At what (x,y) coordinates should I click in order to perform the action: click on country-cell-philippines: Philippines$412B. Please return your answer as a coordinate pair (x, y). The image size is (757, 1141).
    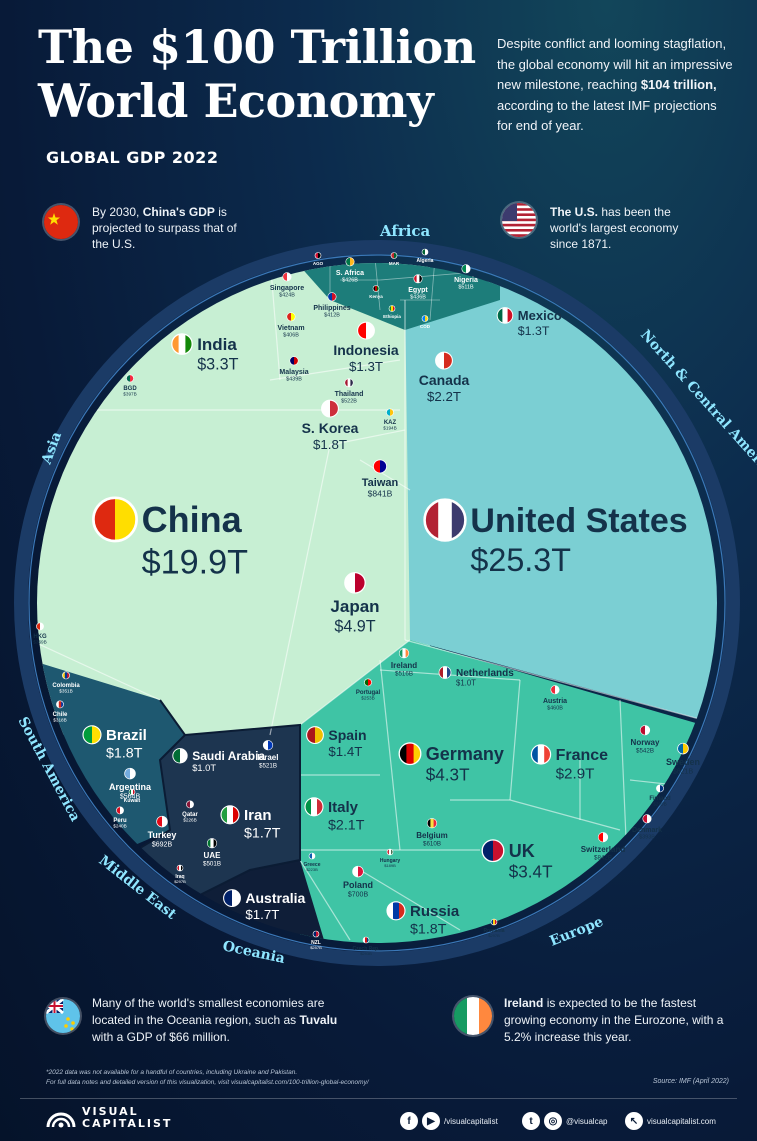
    Looking at the image, I should click on (332, 305).